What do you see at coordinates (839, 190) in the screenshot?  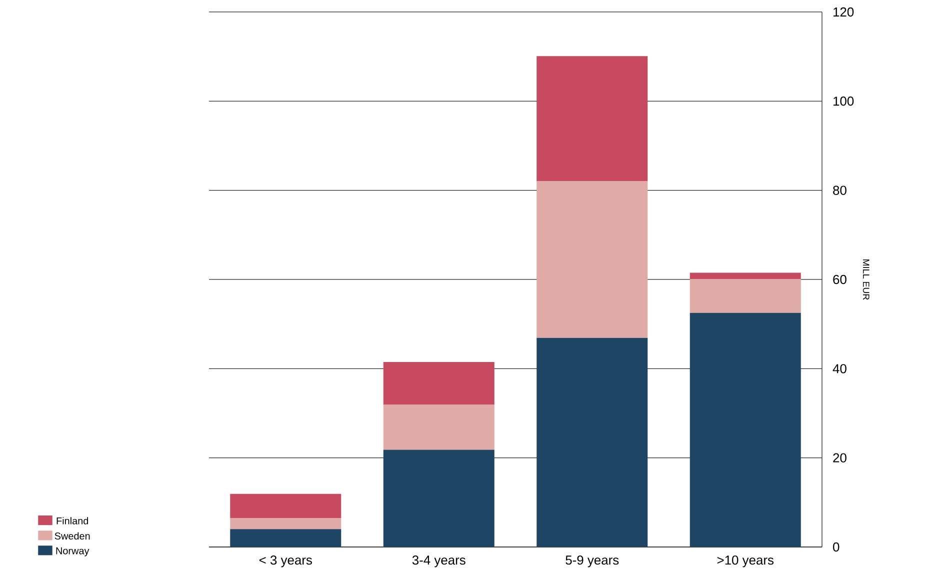 I see `y-tick-label: 80` at bounding box center [839, 190].